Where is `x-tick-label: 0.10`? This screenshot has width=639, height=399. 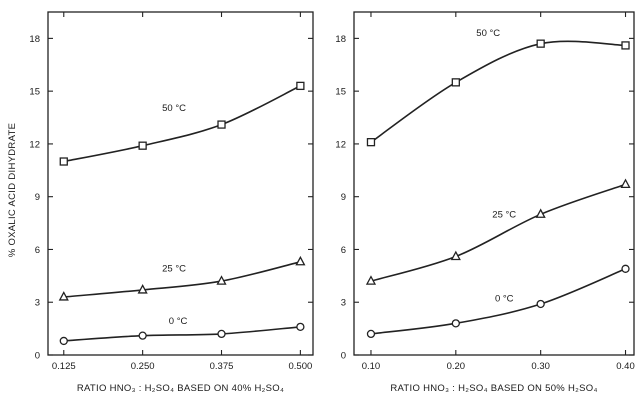
x-tick-label: 0.10 is located at coordinates (371, 366).